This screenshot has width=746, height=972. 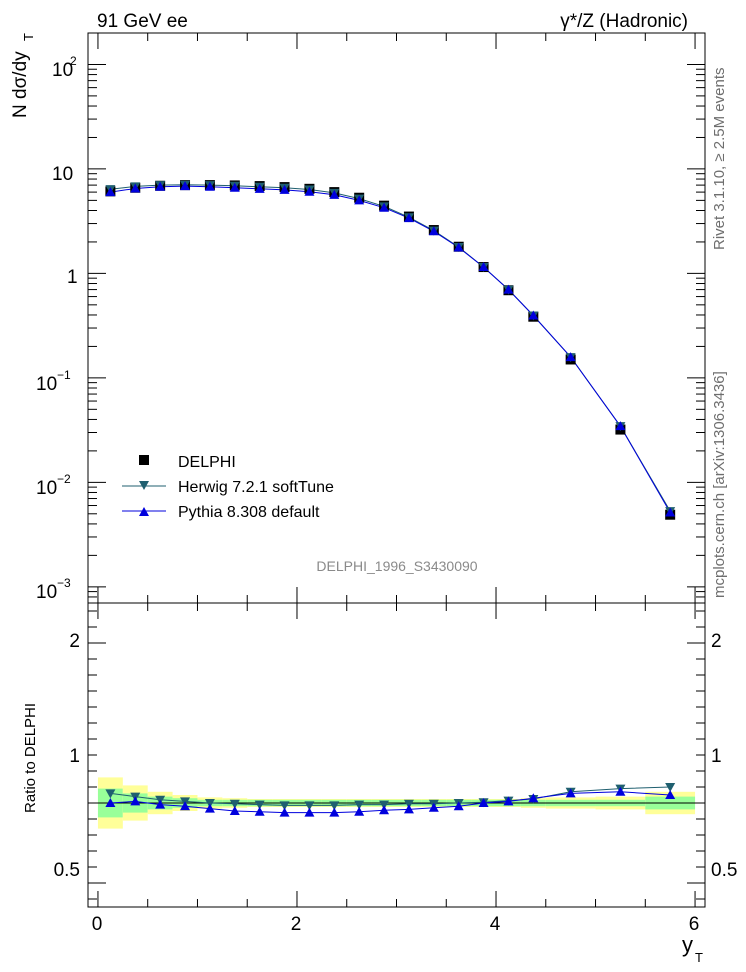 I want to click on ytick-label-0.001: 10, so click(x=46, y=592).